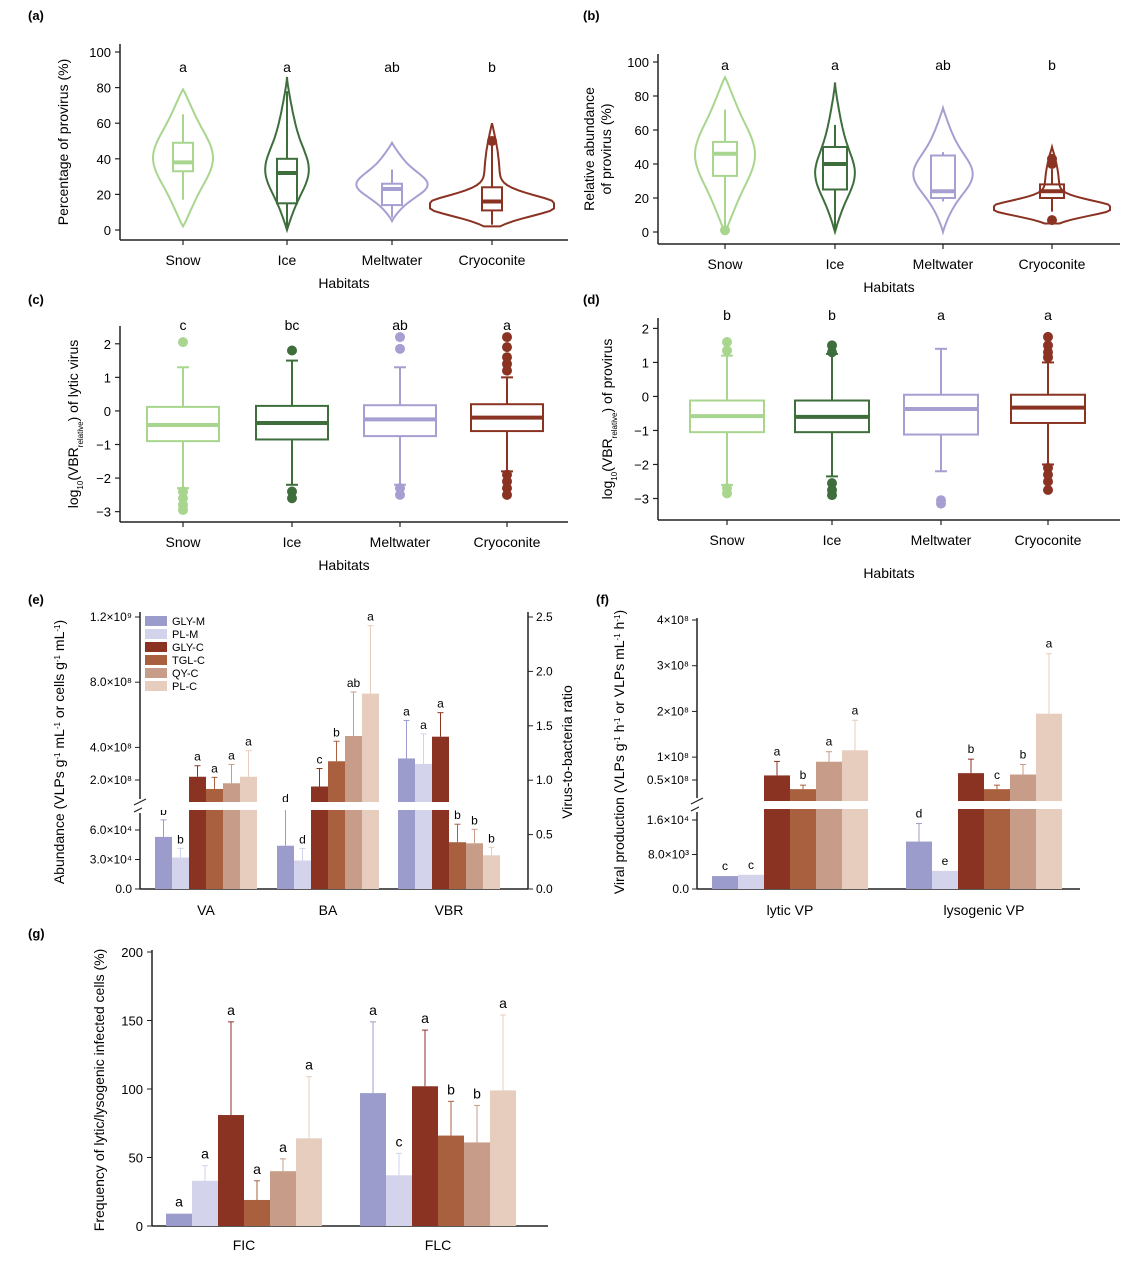 This screenshot has width=1126, height=1262. I want to click on y-right-tick-label: 0.5, so click(544, 835).